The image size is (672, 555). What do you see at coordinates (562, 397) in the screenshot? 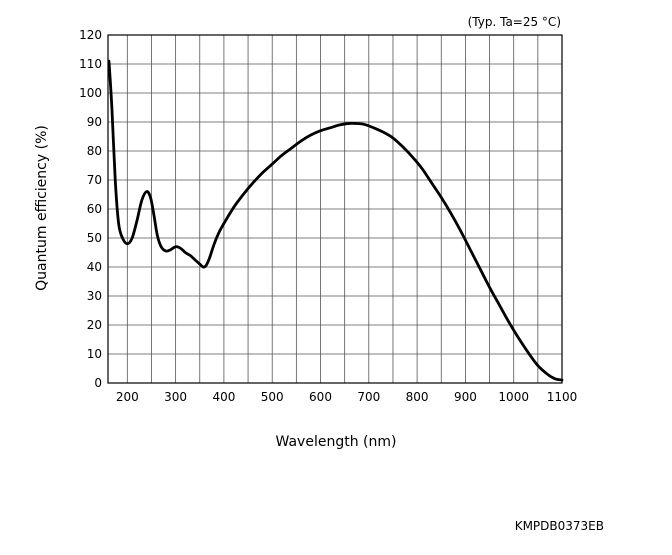
I see `x-tick-label: 1100` at bounding box center [562, 397].